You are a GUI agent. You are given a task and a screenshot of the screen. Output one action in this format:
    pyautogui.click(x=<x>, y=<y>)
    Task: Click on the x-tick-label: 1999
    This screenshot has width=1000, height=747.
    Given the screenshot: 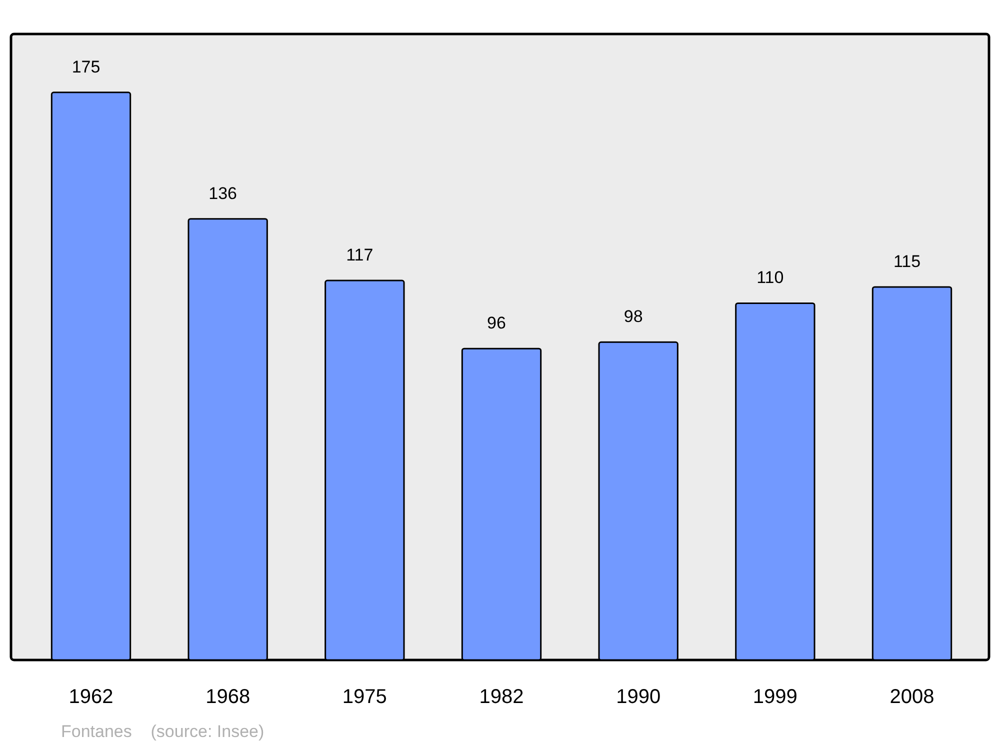 What is the action you would take?
    pyautogui.click(x=775, y=697)
    